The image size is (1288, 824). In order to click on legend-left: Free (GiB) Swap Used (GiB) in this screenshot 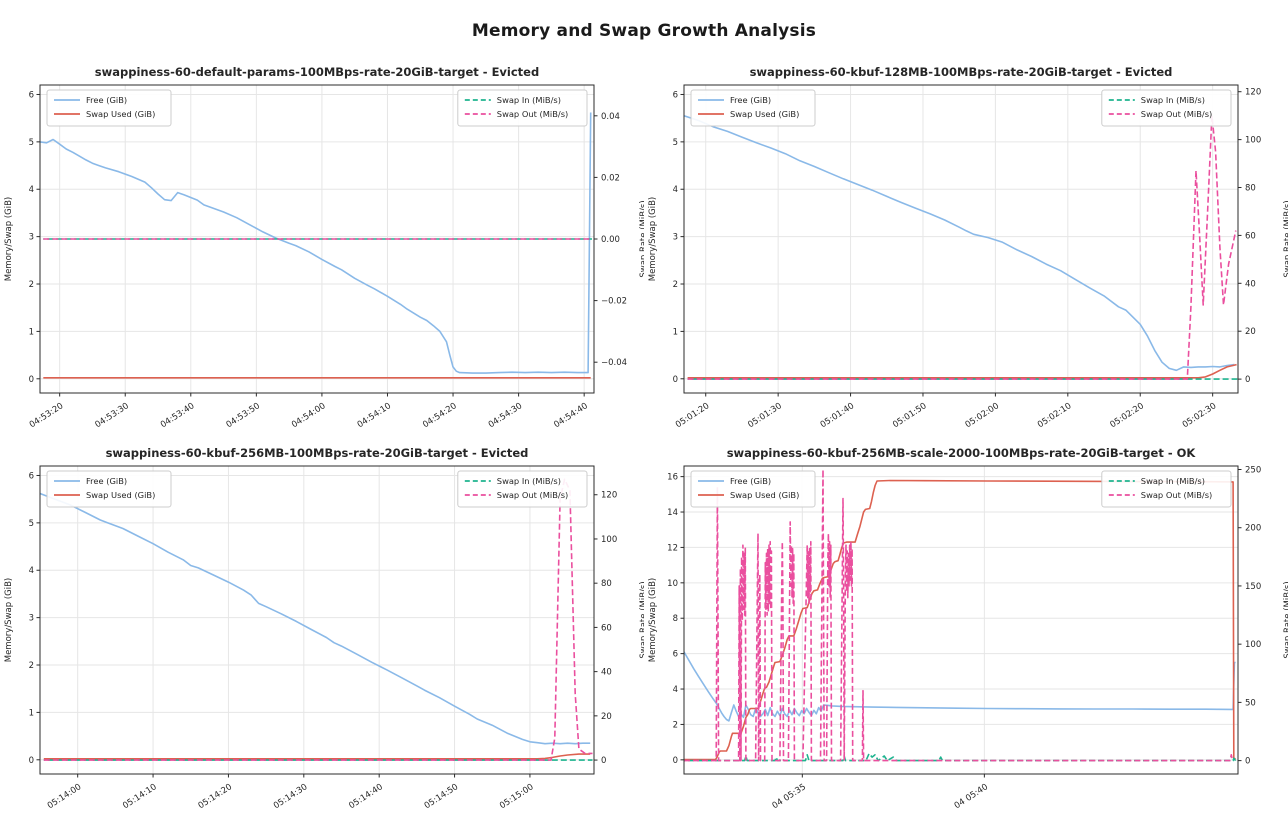, I will do `click(753, 489)`.